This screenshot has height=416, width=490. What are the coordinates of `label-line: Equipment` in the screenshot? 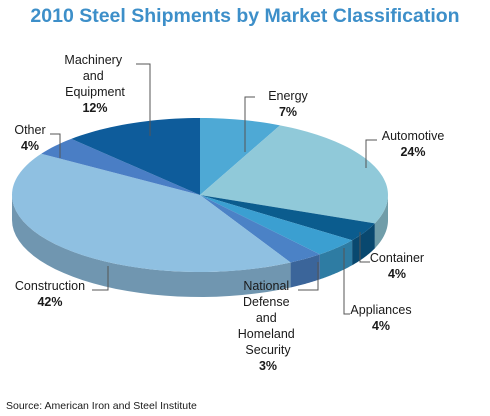 It's located at (95, 92).